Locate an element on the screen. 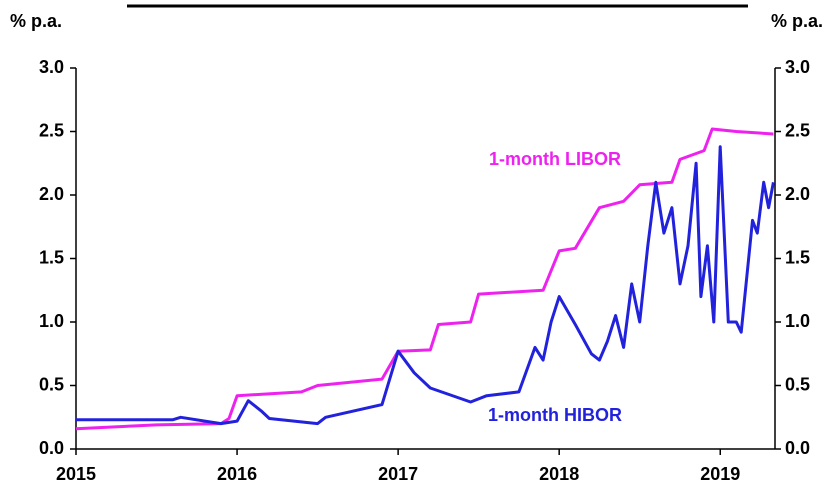  y2-tick-label: 1.5 is located at coordinates (797, 257).